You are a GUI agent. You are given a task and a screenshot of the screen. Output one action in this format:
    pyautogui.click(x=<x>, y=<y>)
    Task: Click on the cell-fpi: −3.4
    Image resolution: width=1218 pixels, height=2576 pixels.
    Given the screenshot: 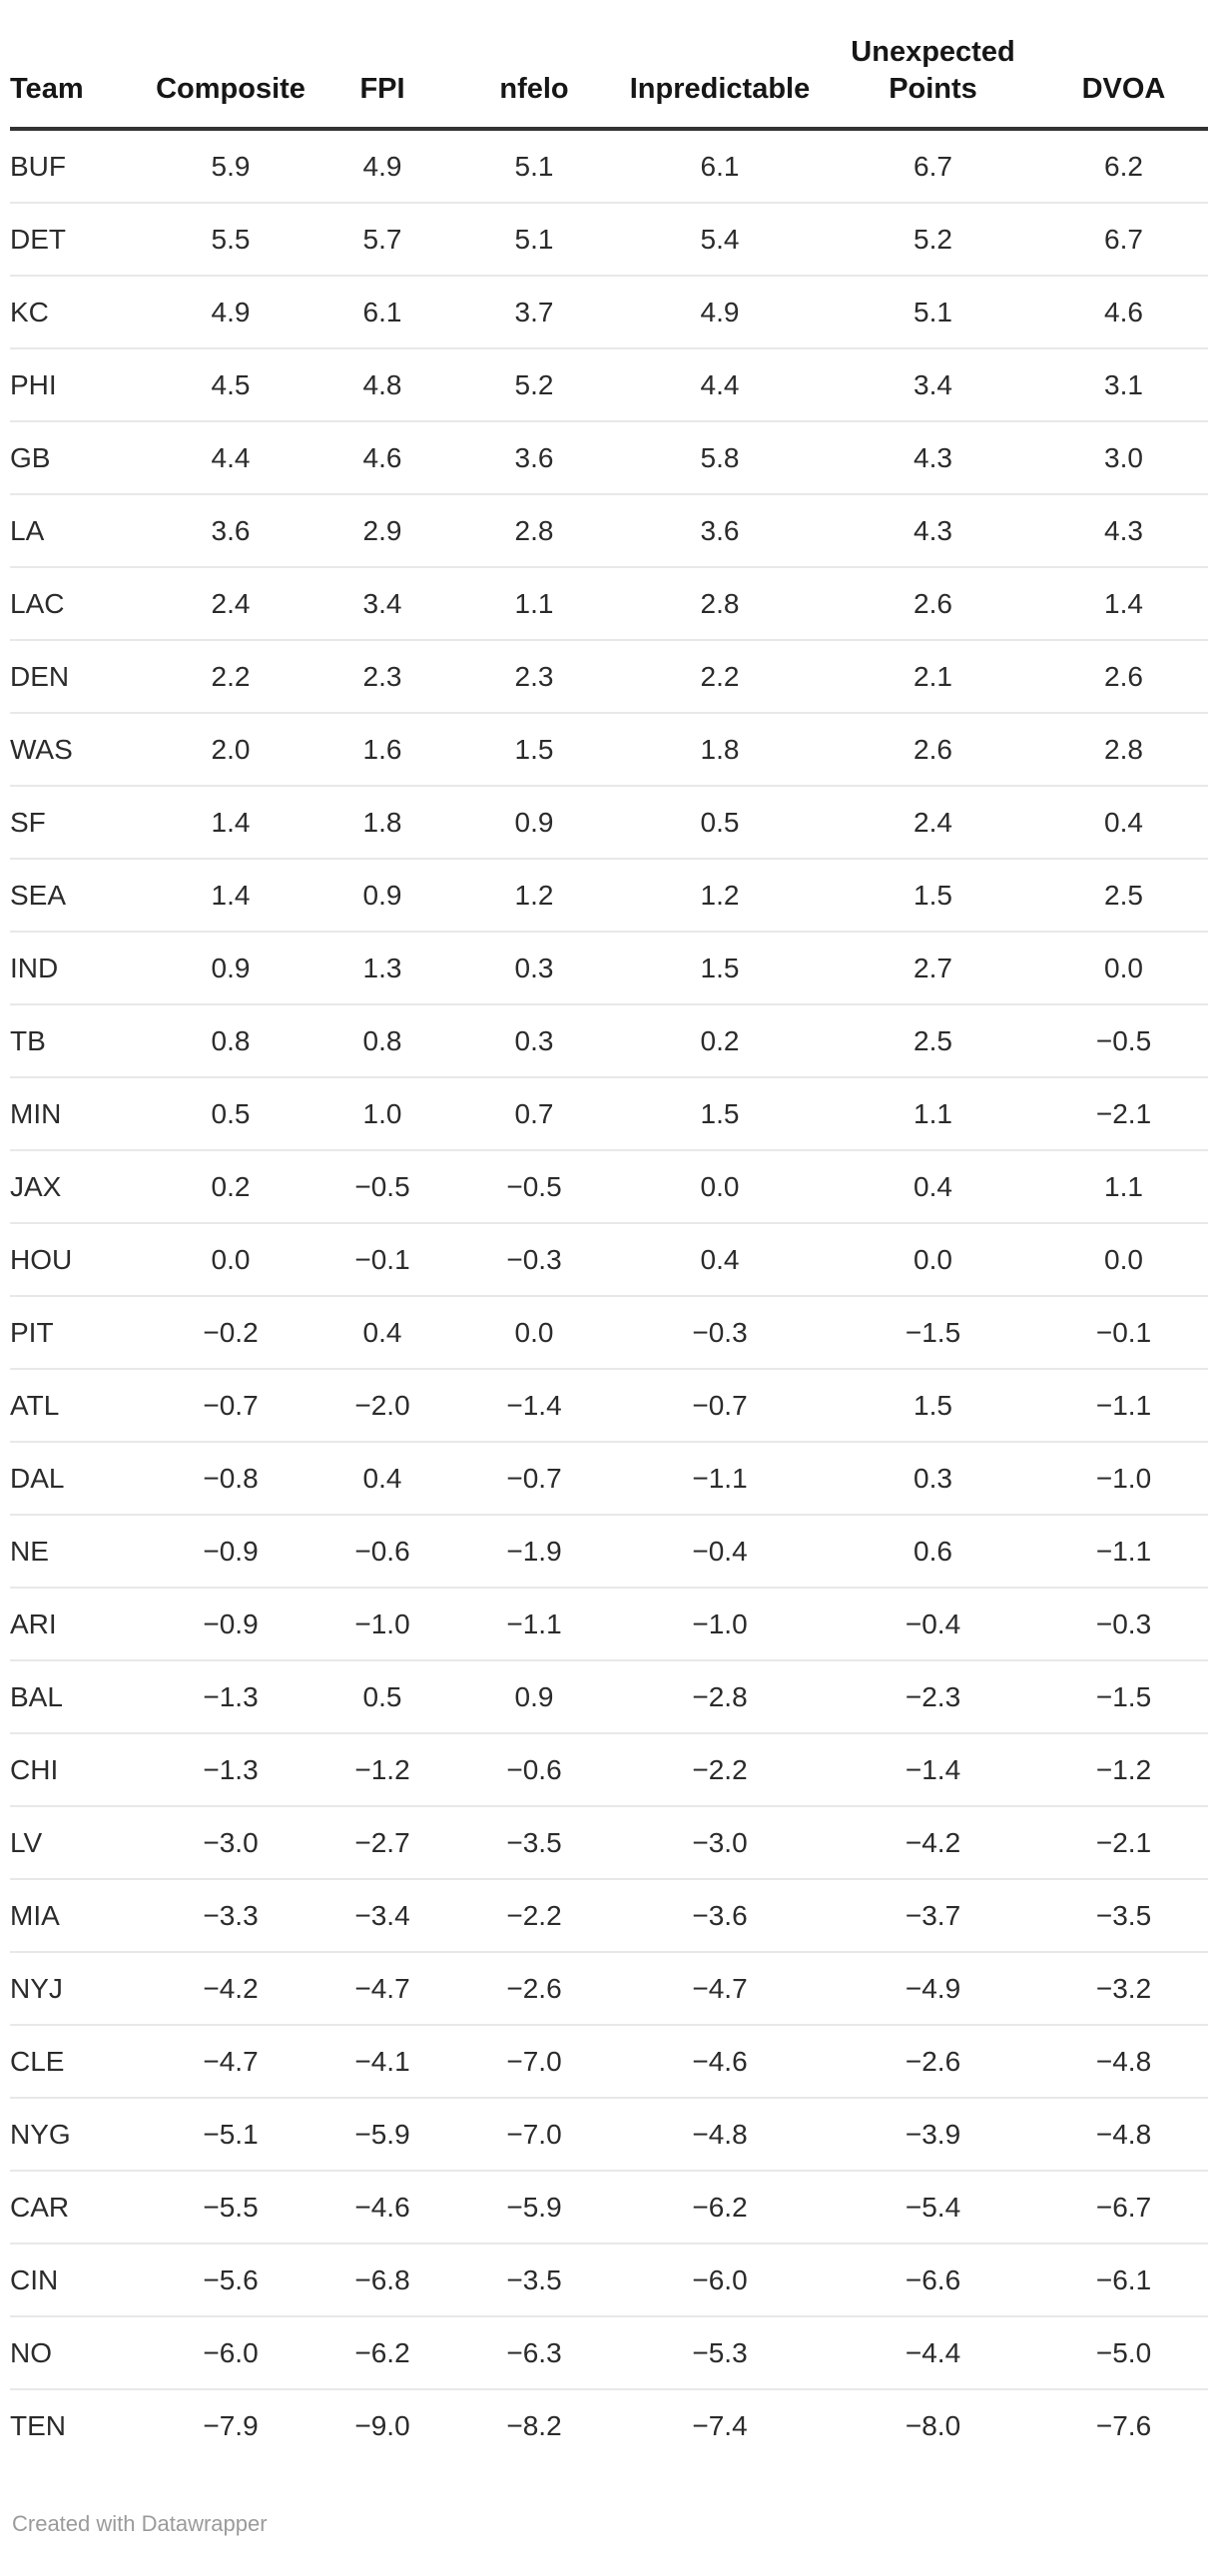 What is the action you would take?
    pyautogui.click(x=382, y=1916)
    